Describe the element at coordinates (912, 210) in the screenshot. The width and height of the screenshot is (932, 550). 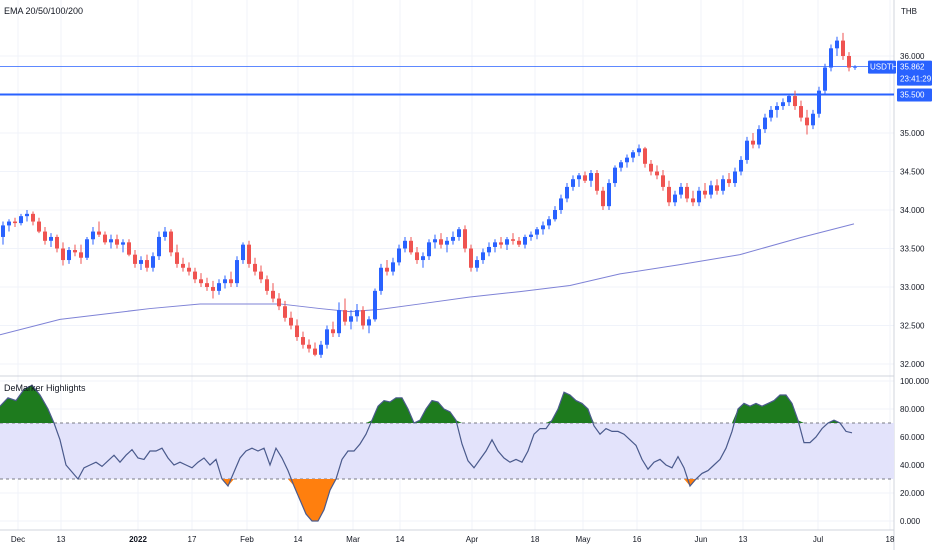
I see `price-tick-label: 34.000` at that location.